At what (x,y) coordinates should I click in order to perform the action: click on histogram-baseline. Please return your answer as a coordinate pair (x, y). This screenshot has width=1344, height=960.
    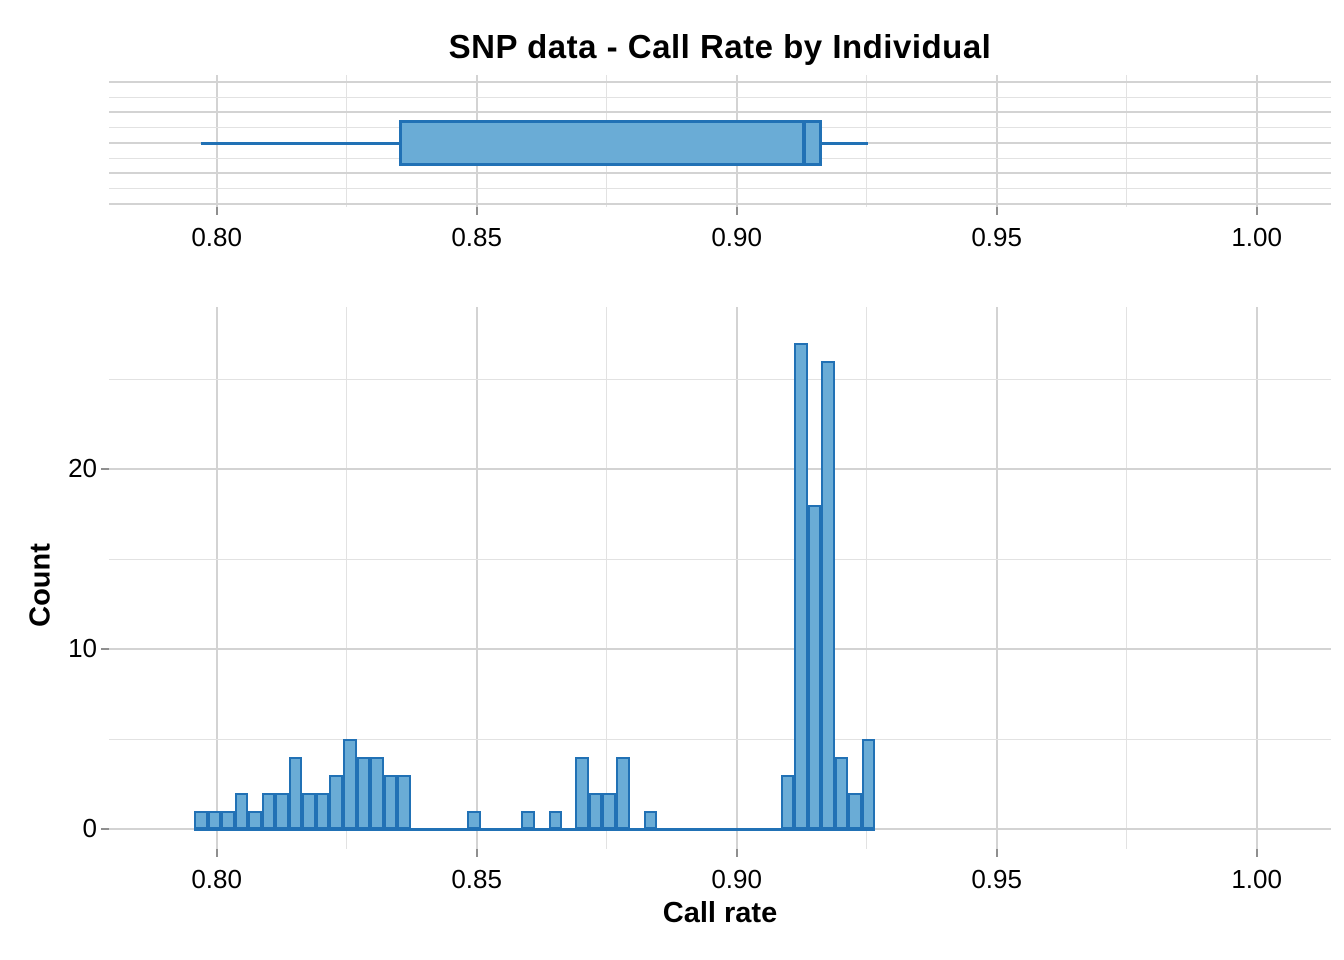
    Looking at the image, I should click on (535, 829).